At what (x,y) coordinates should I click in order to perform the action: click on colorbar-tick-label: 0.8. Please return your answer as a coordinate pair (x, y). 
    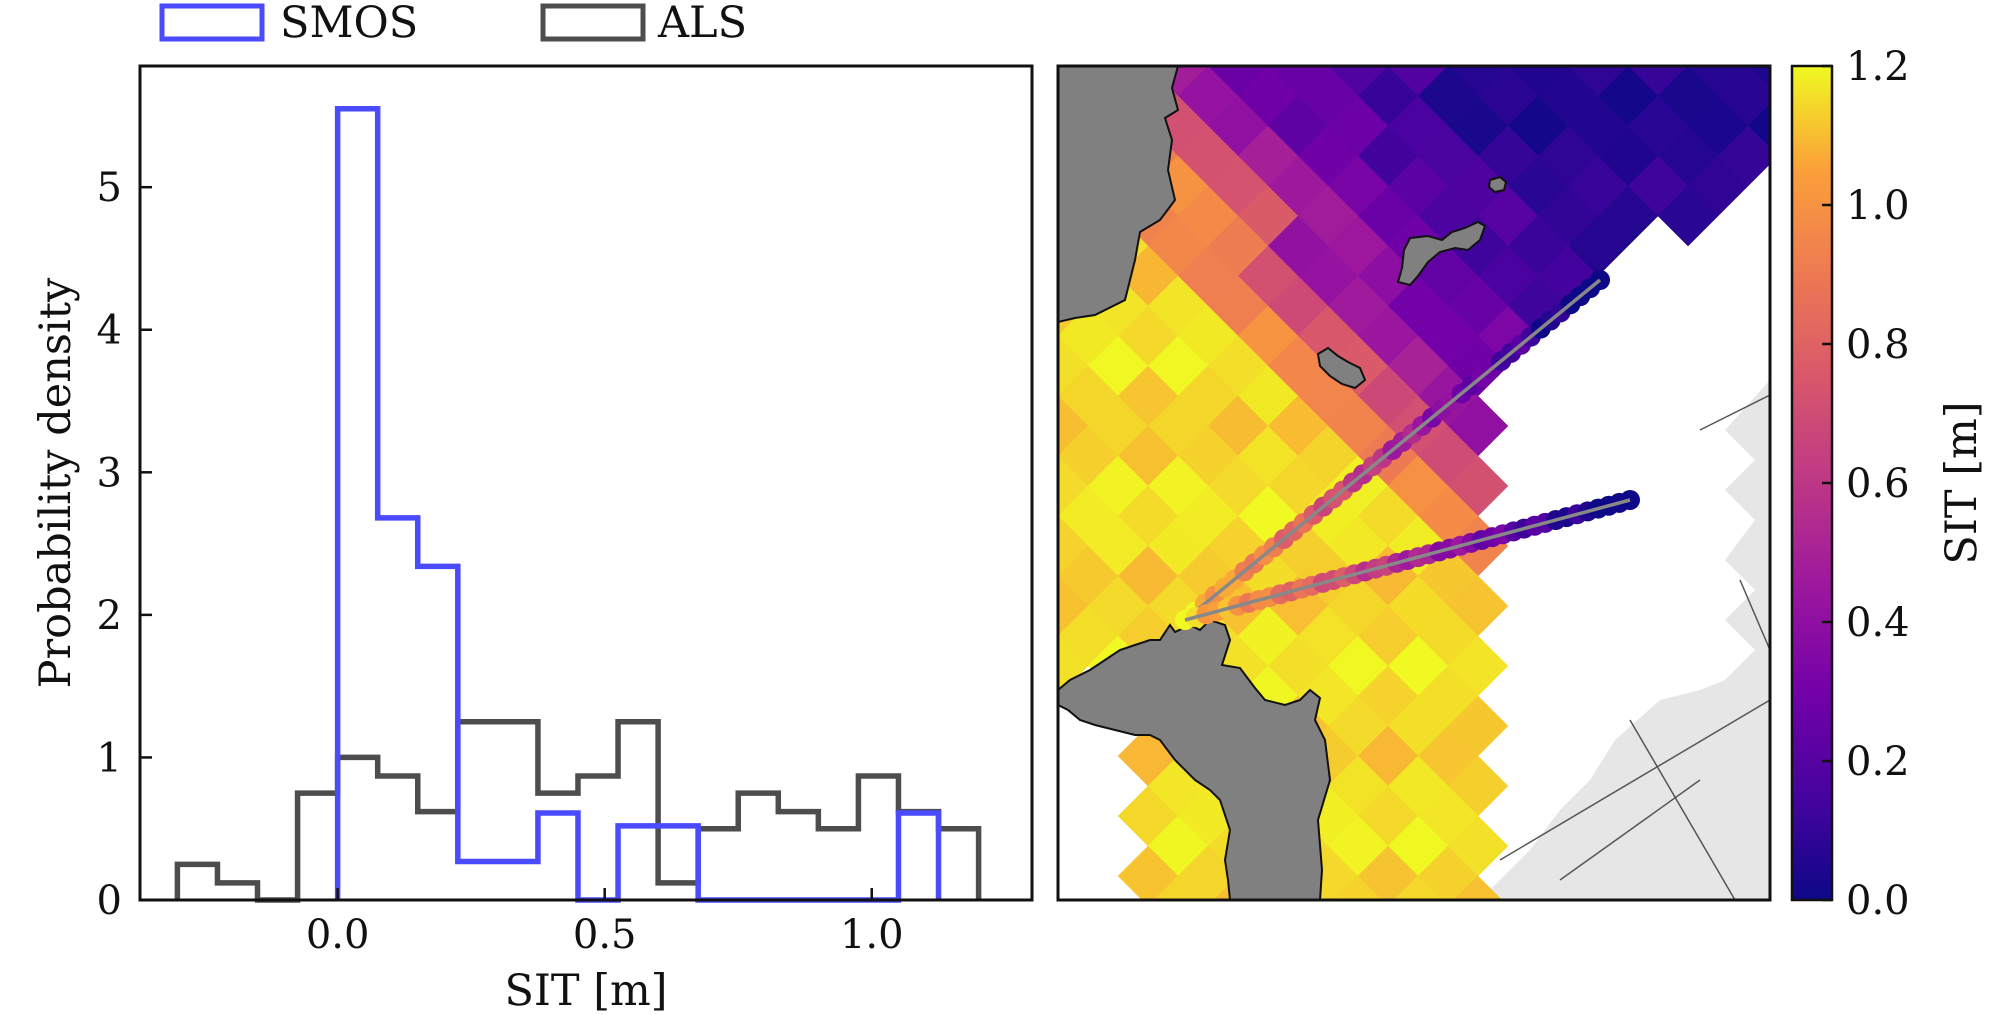
    Looking at the image, I should click on (1878, 345).